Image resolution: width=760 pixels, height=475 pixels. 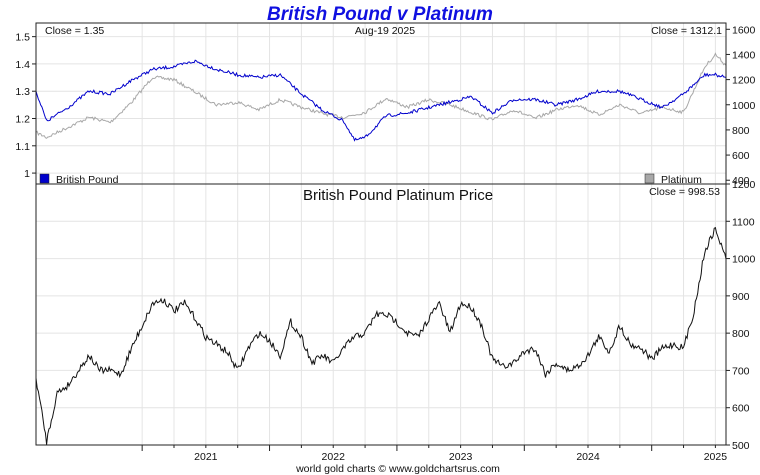 I want to click on legend-swatch-platinum, so click(x=649, y=178).